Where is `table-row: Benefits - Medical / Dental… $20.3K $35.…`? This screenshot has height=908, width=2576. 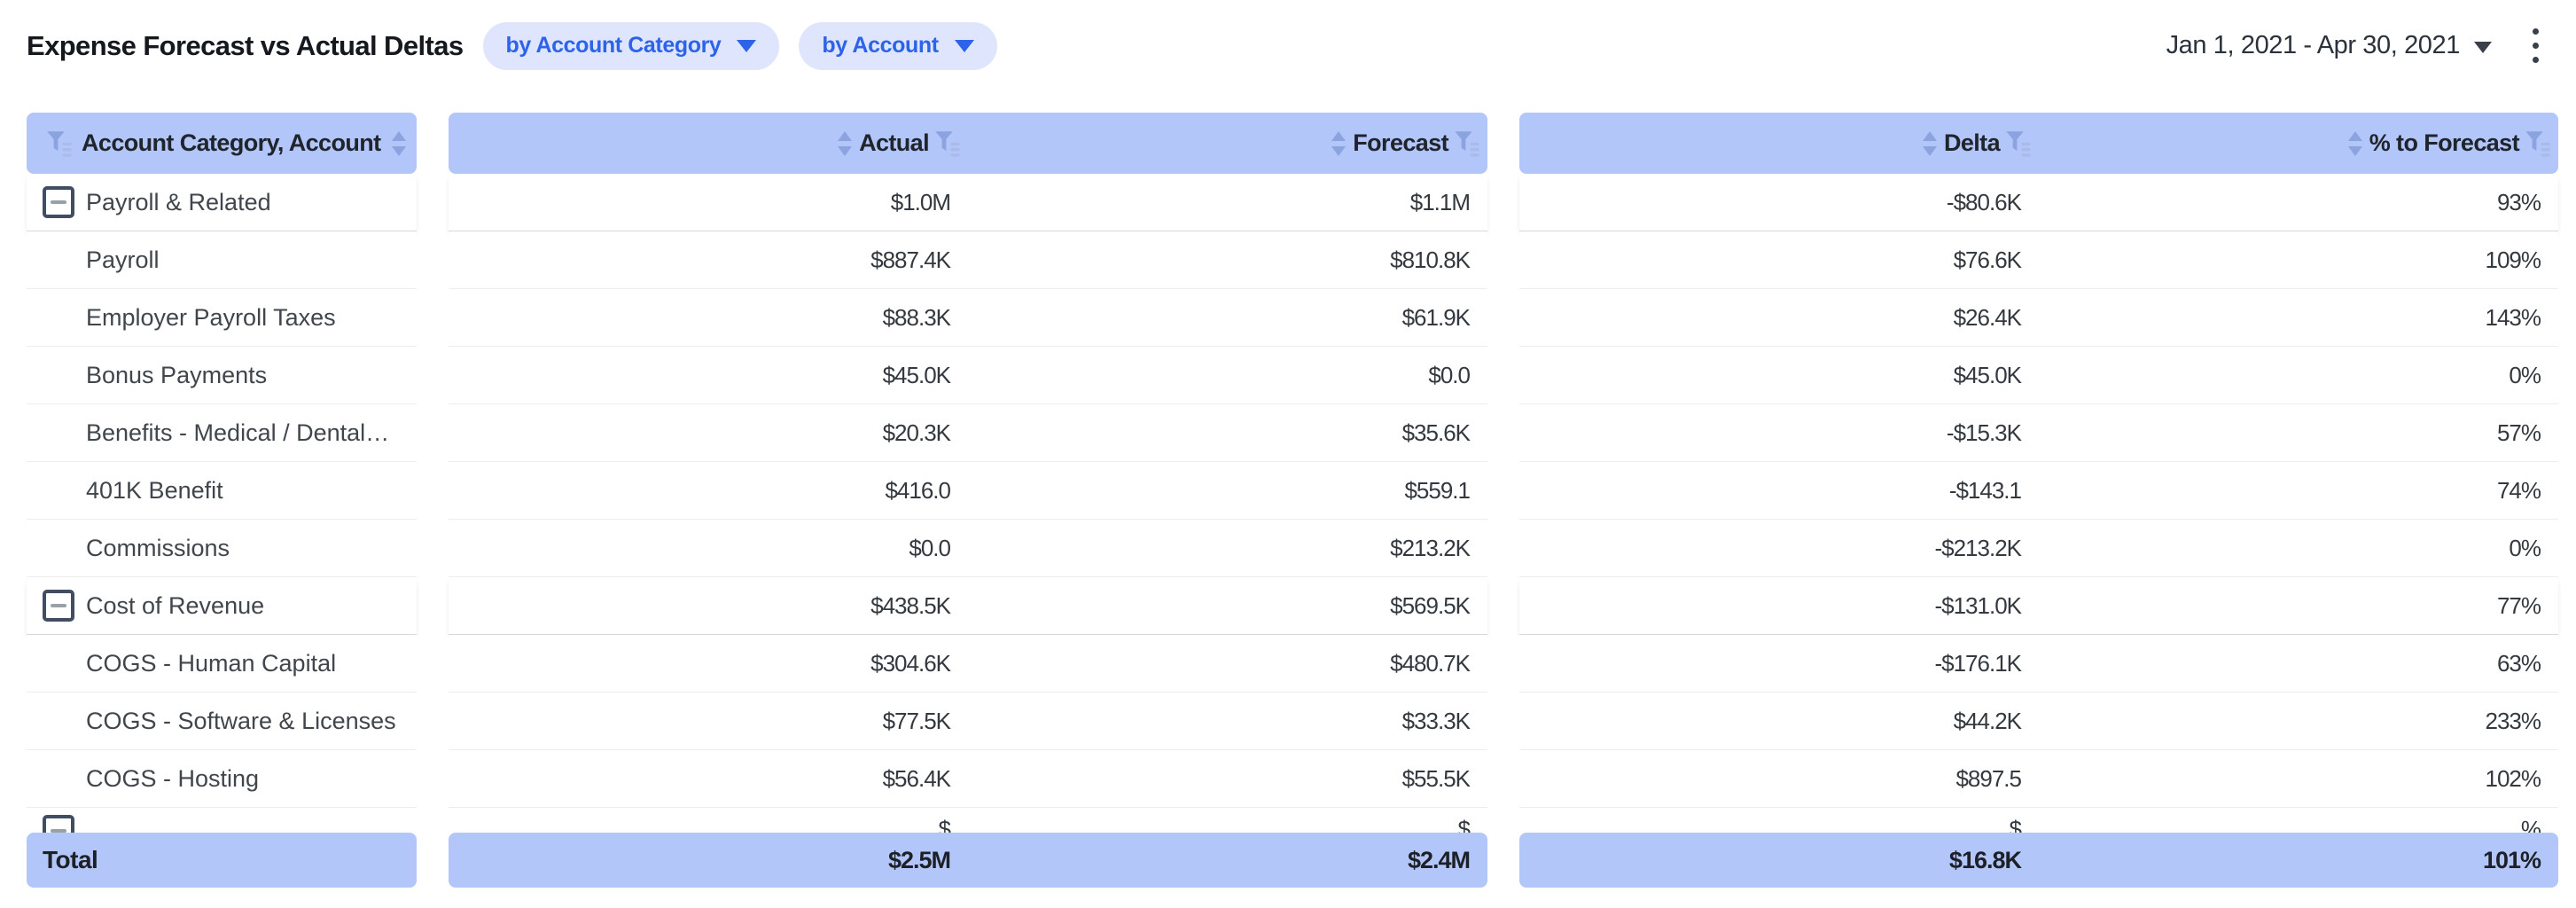
table-row: Benefits - Medical / Dental… $20.3K $35.… is located at coordinates (1301, 433).